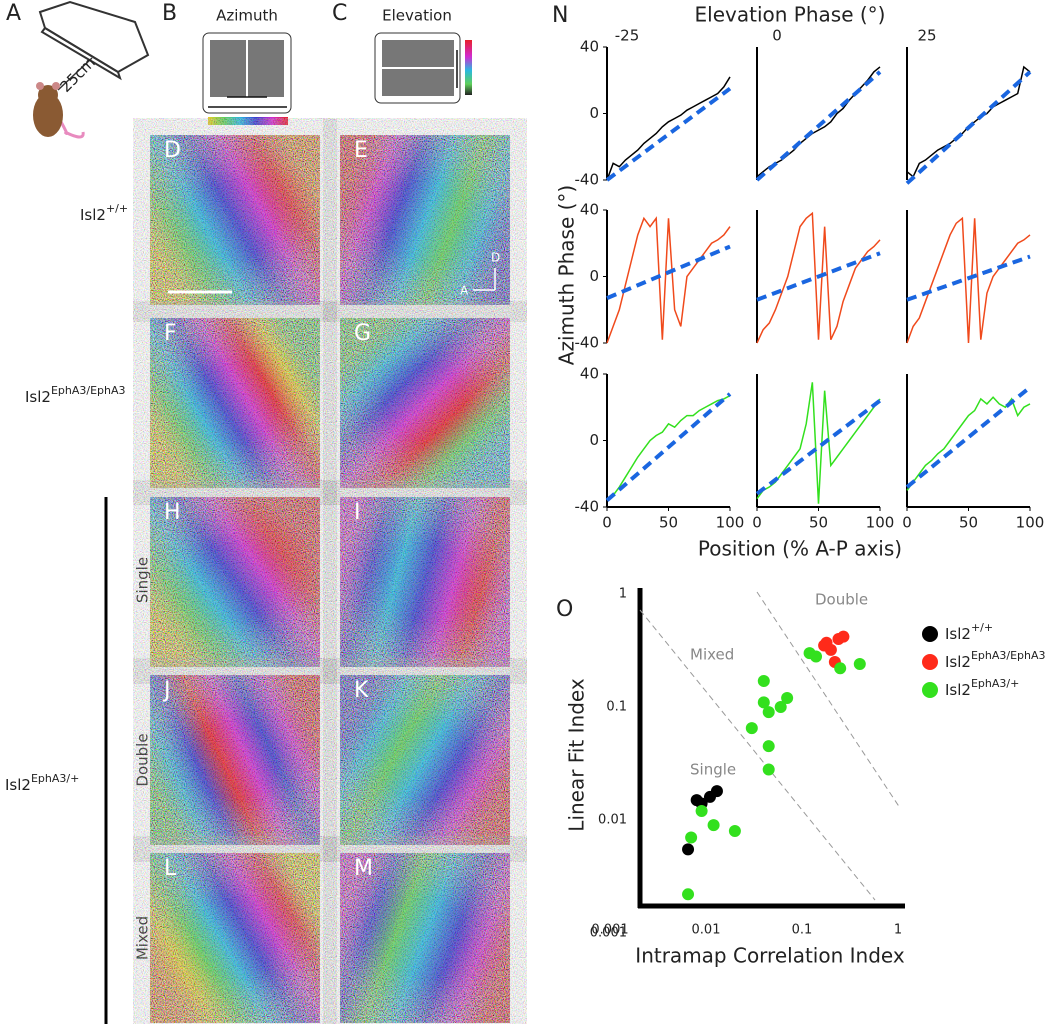  I want to click on phase-map: I, so click(425, 582).